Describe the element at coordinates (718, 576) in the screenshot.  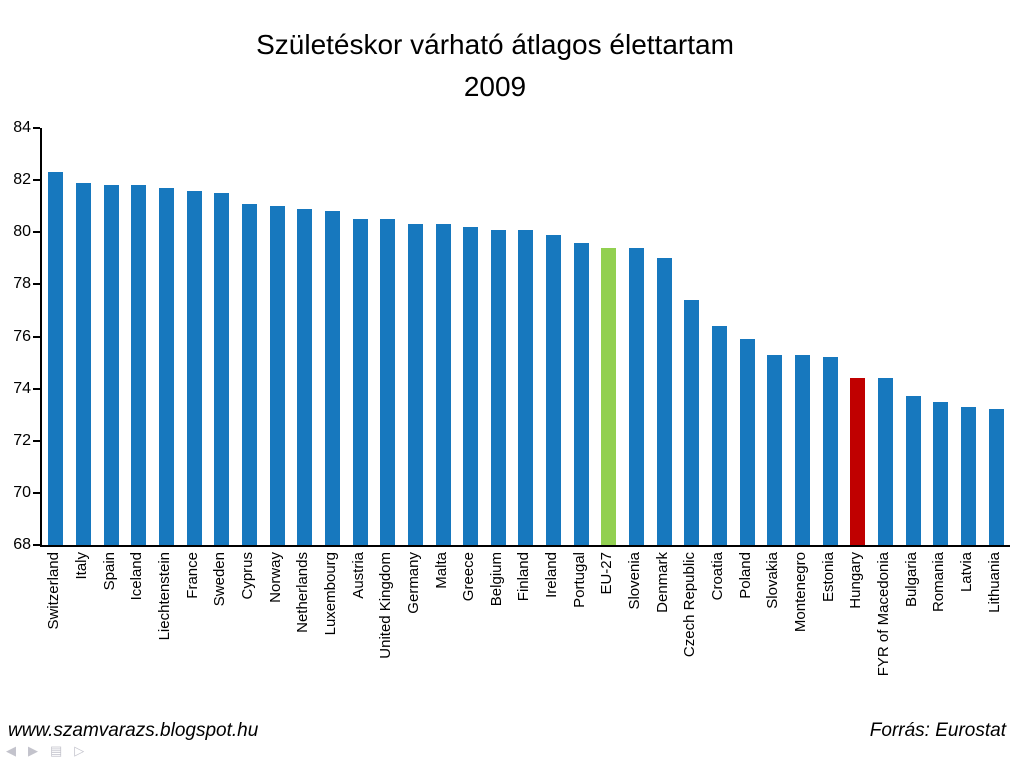
I see `x-label-slot: Croatia` at that location.